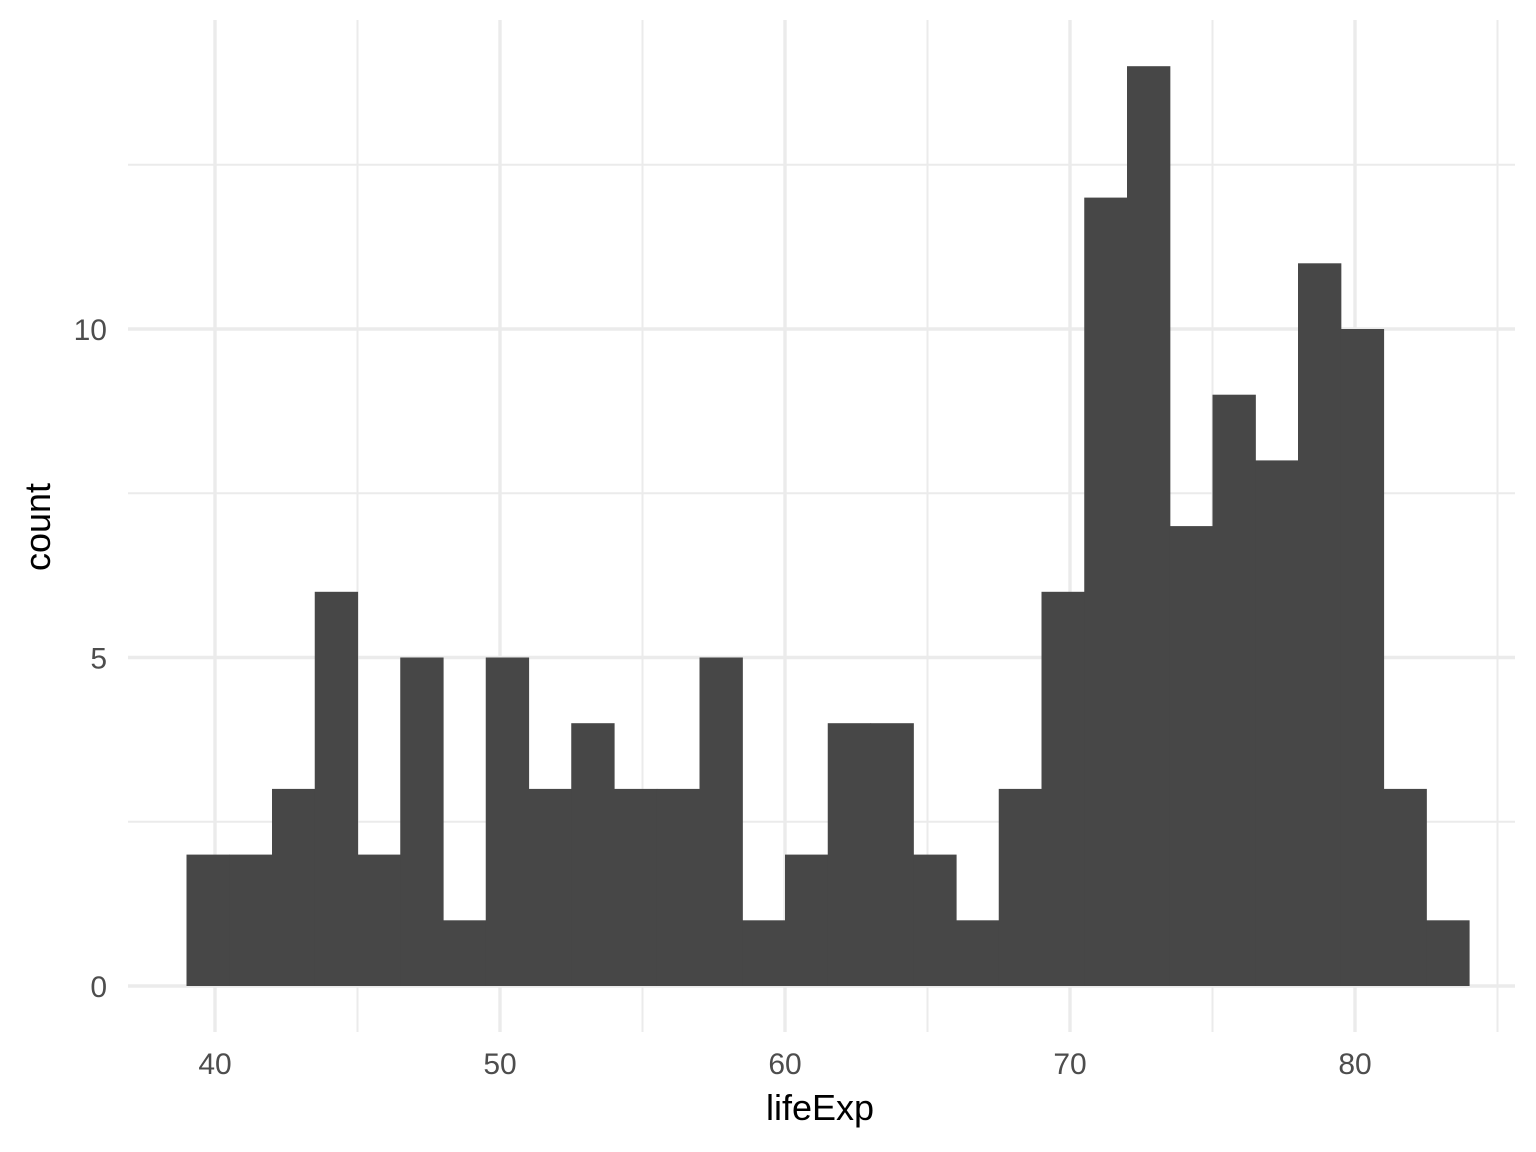 This screenshot has height=1152, width=1536. Describe the element at coordinates (1354, 1064) in the screenshot. I see `x-tick-label: 80` at that location.